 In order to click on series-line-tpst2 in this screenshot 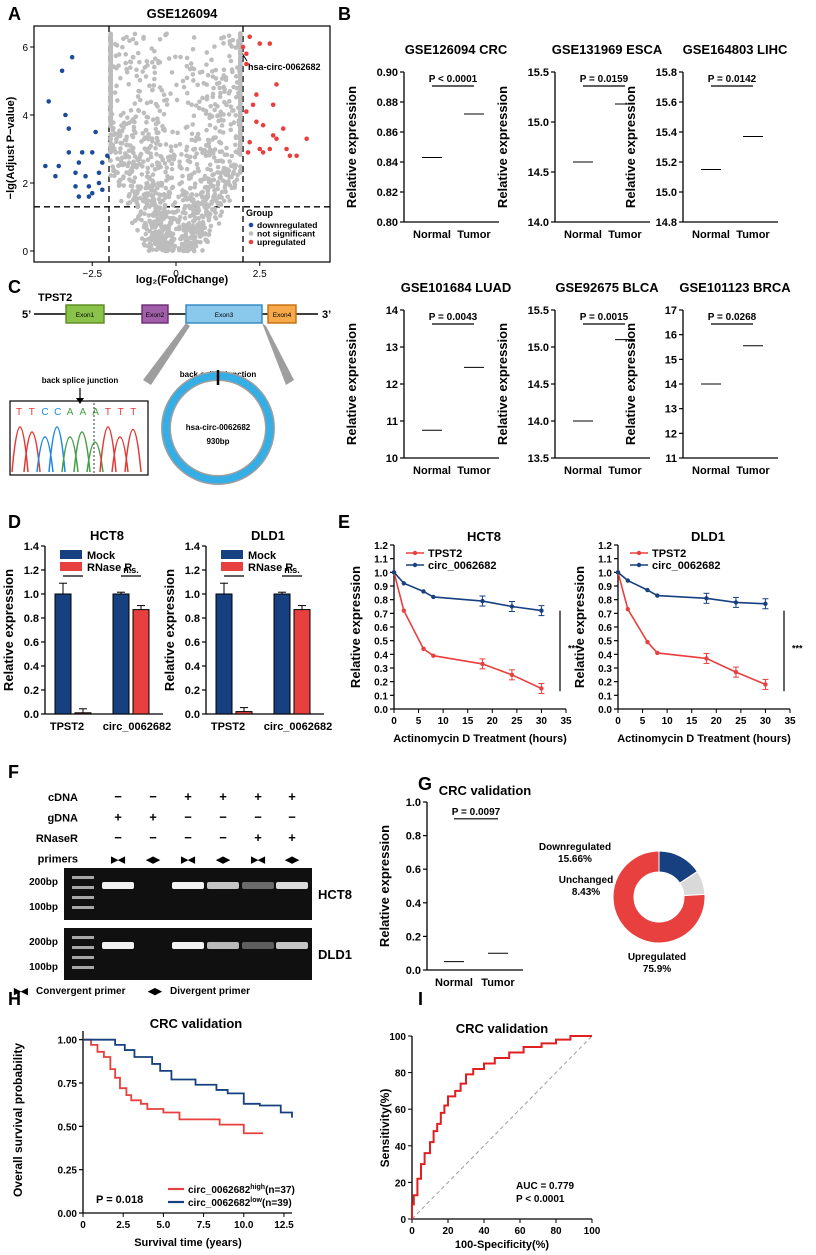, I will do `click(691, 629)`.